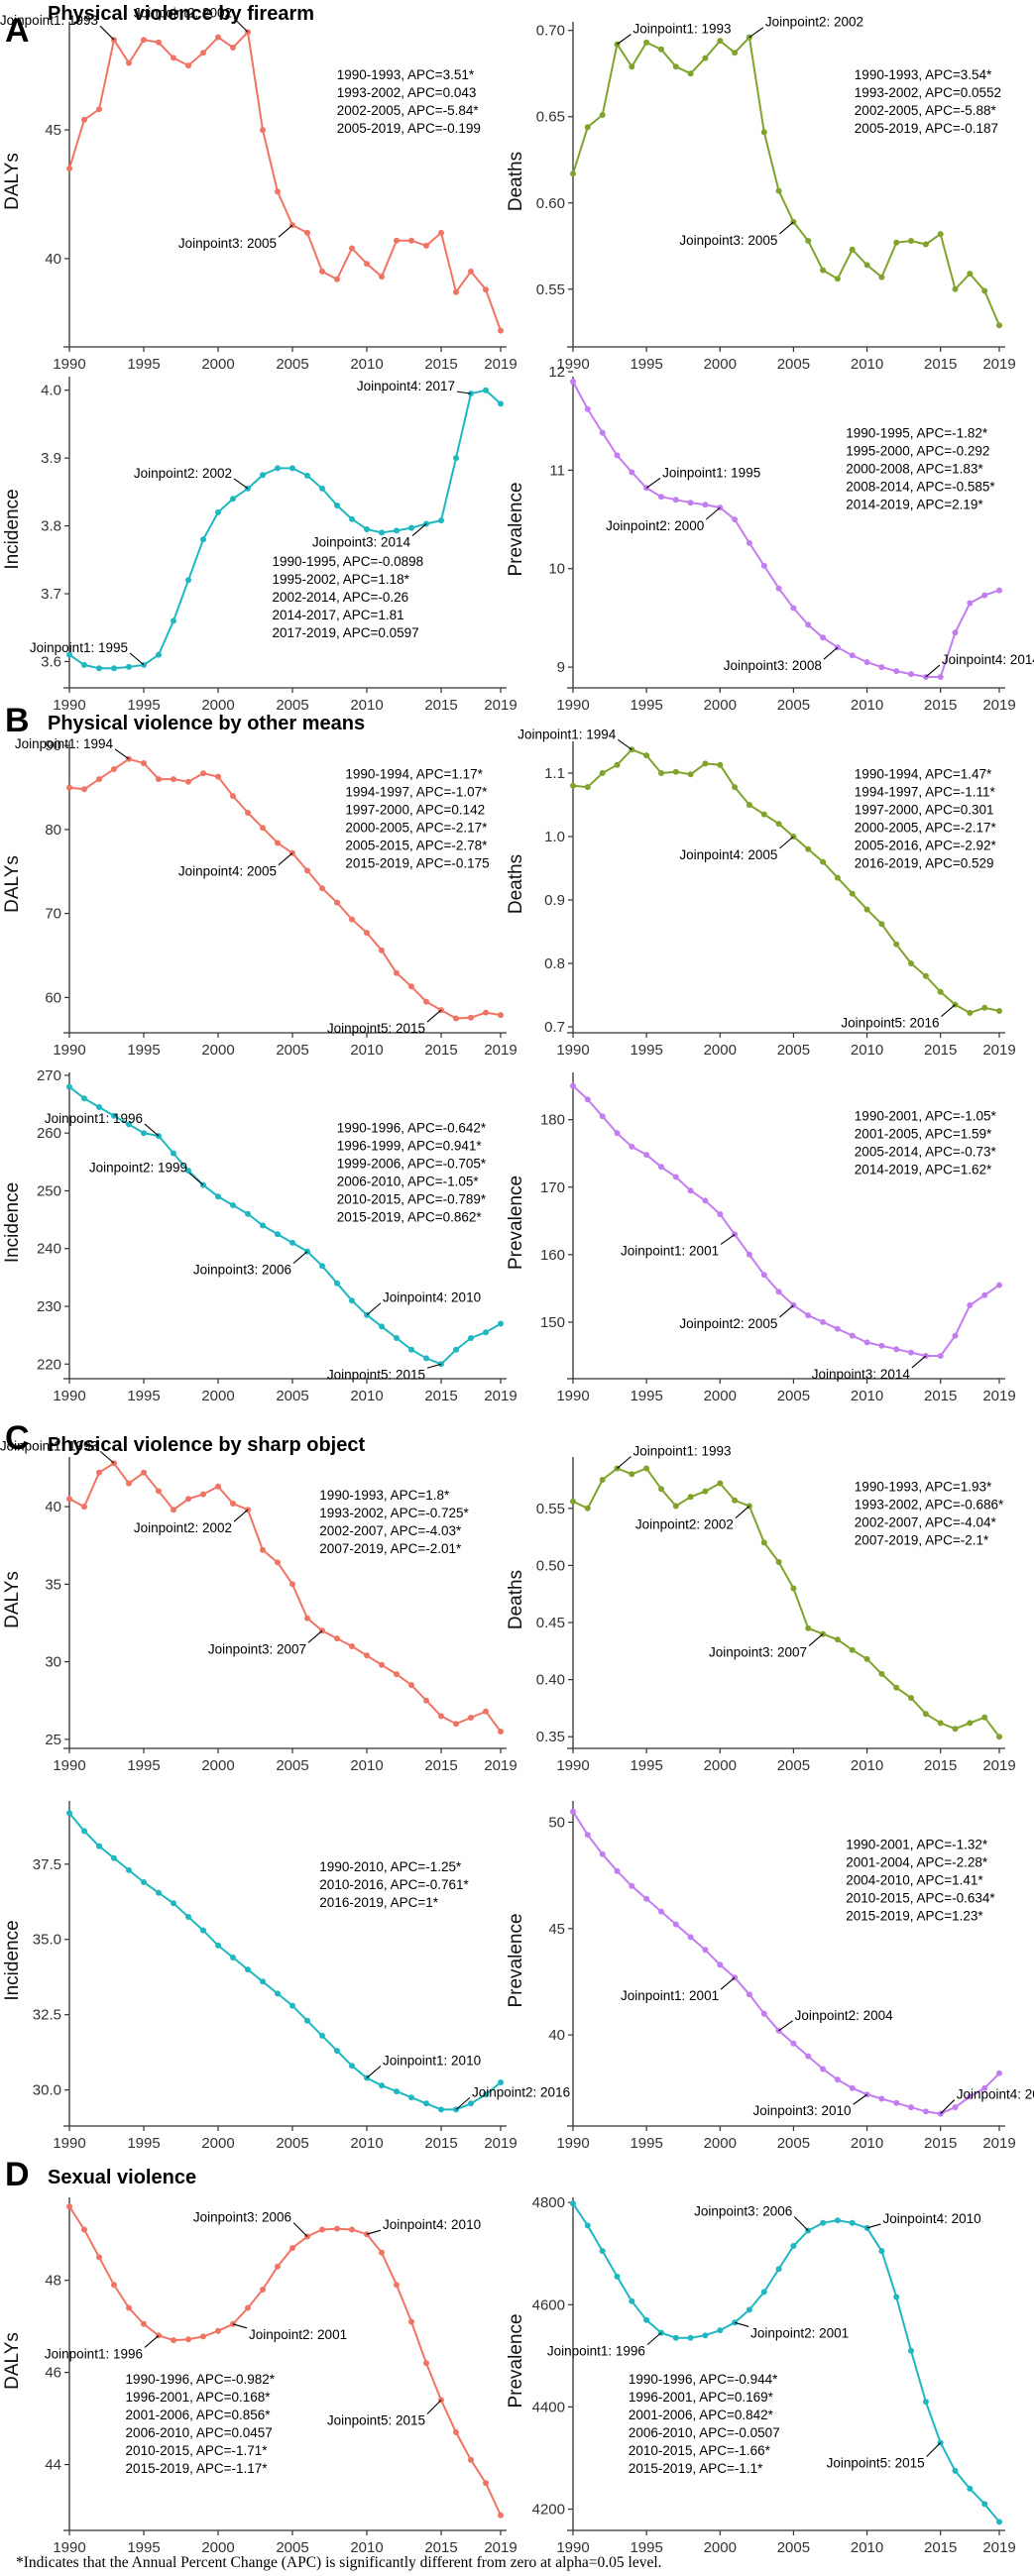 This screenshot has height=2576, width=1034. Describe the element at coordinates (914, 1879) in the screenshot. I see `apc-line: 2004-2010, APC=1.41*` at that location.